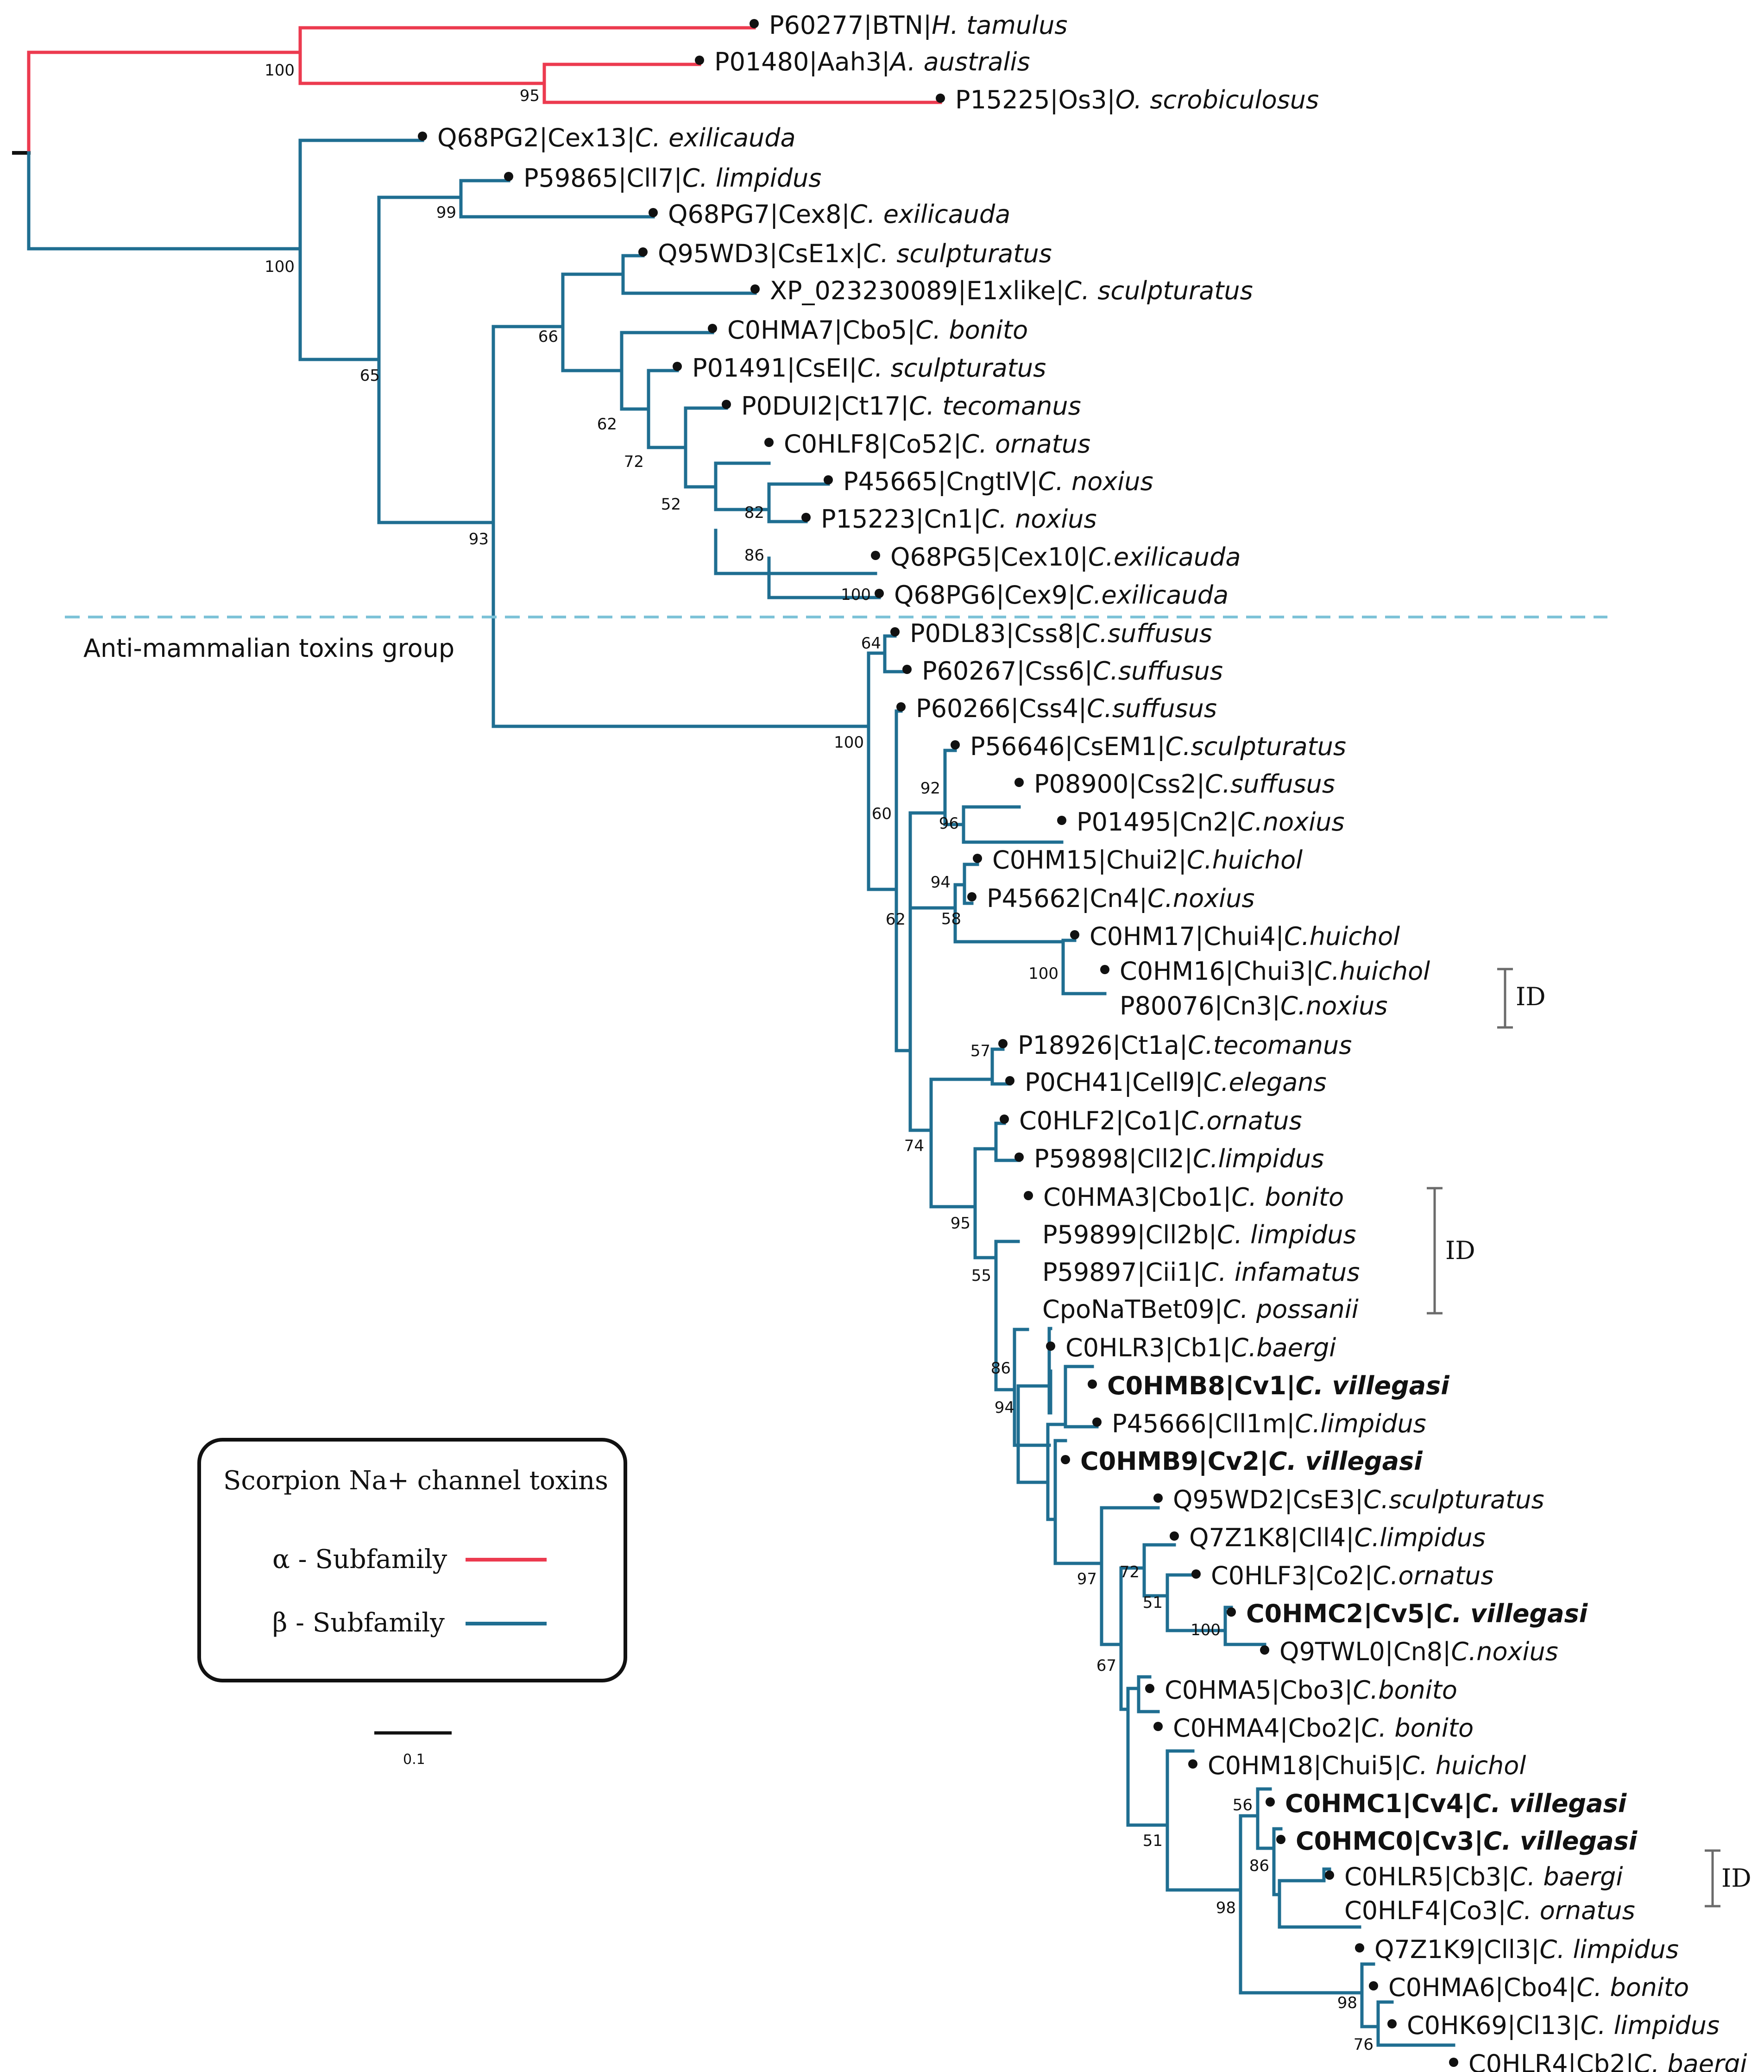  What do you see at coordinates (896, 919) in the screenshot?
I see `support-value: 62` at bounding box center [896, 919].